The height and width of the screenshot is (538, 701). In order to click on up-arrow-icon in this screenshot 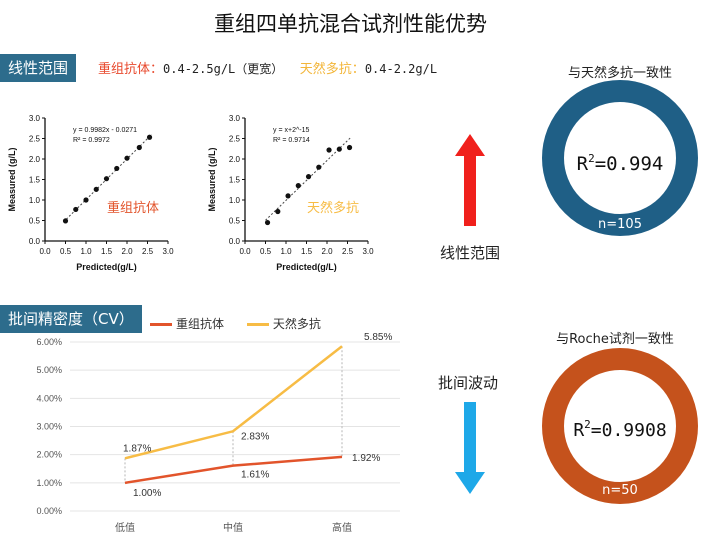, I will do `click(470, 180)`.